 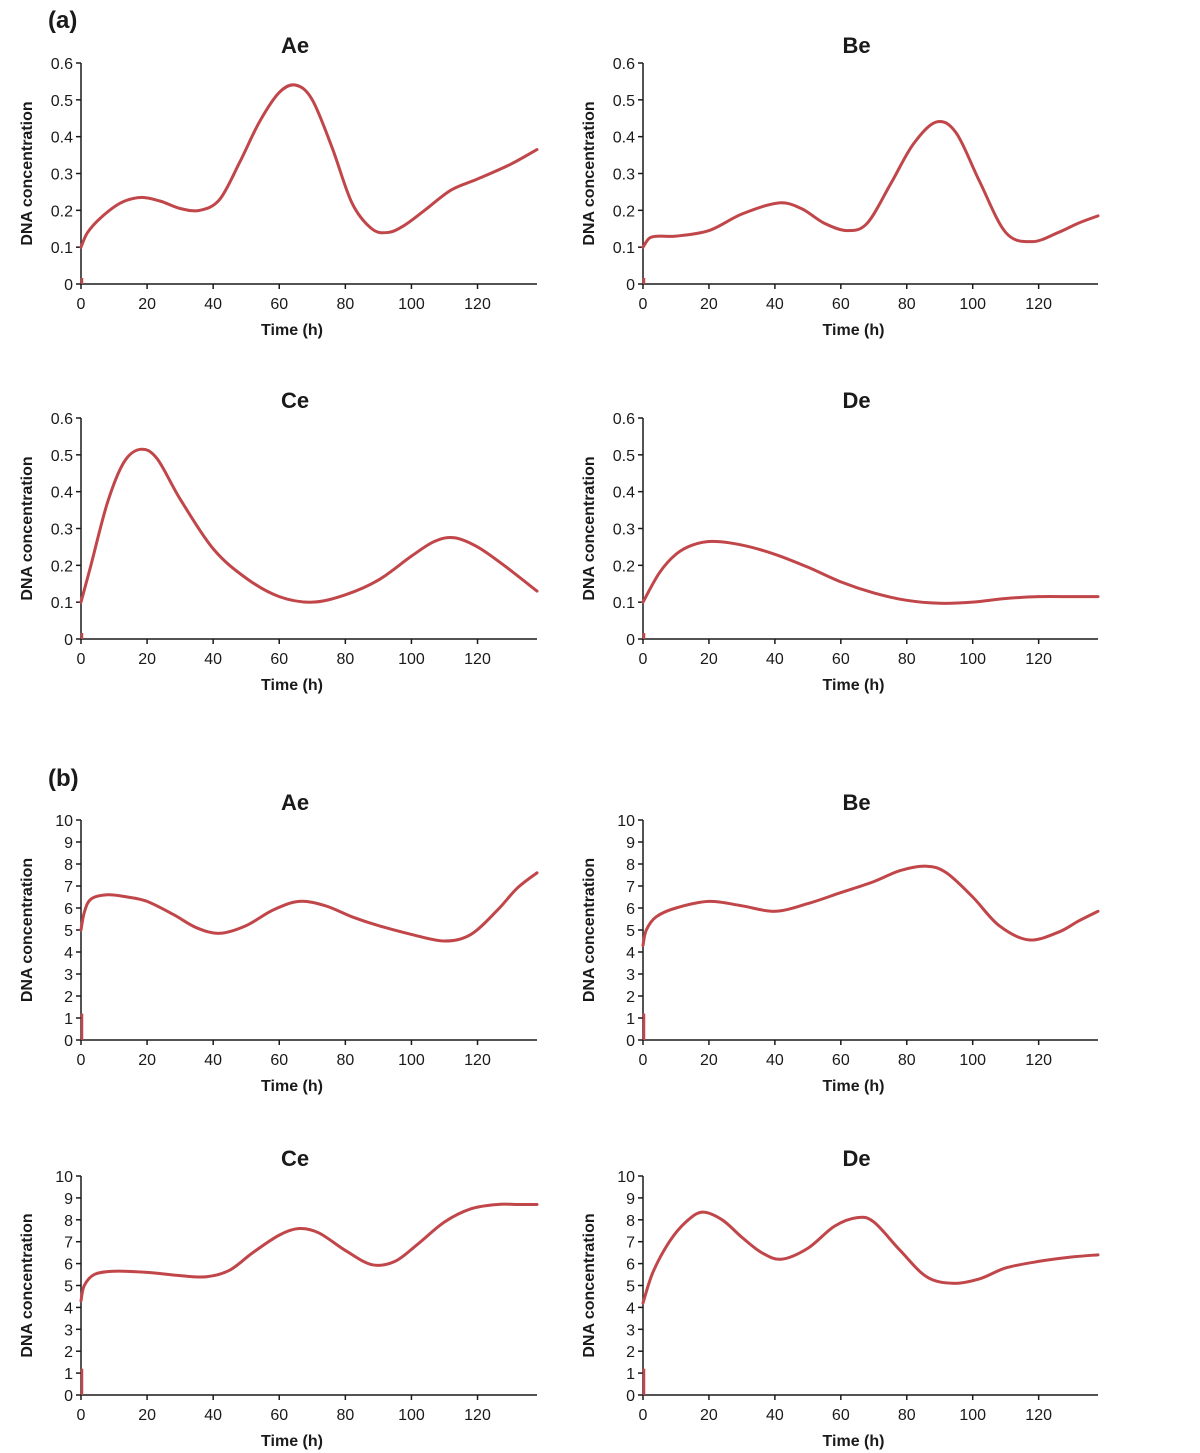 What do you see at coordinates (624, 419) in the screenshot?
I see `y-tick-label: 0.6` at bounding box center [624, 419].